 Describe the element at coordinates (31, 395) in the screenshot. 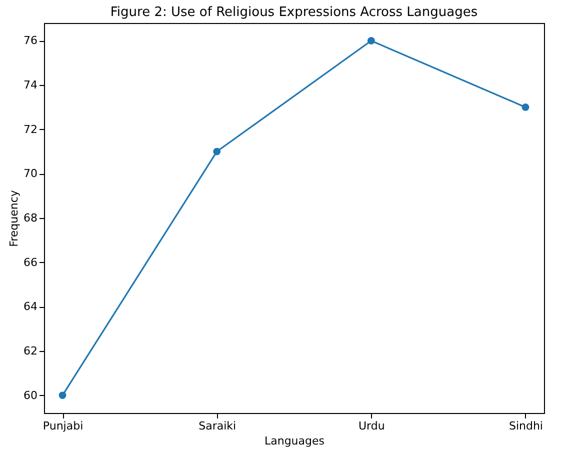

I see `y-tick-label: 60` at that location.